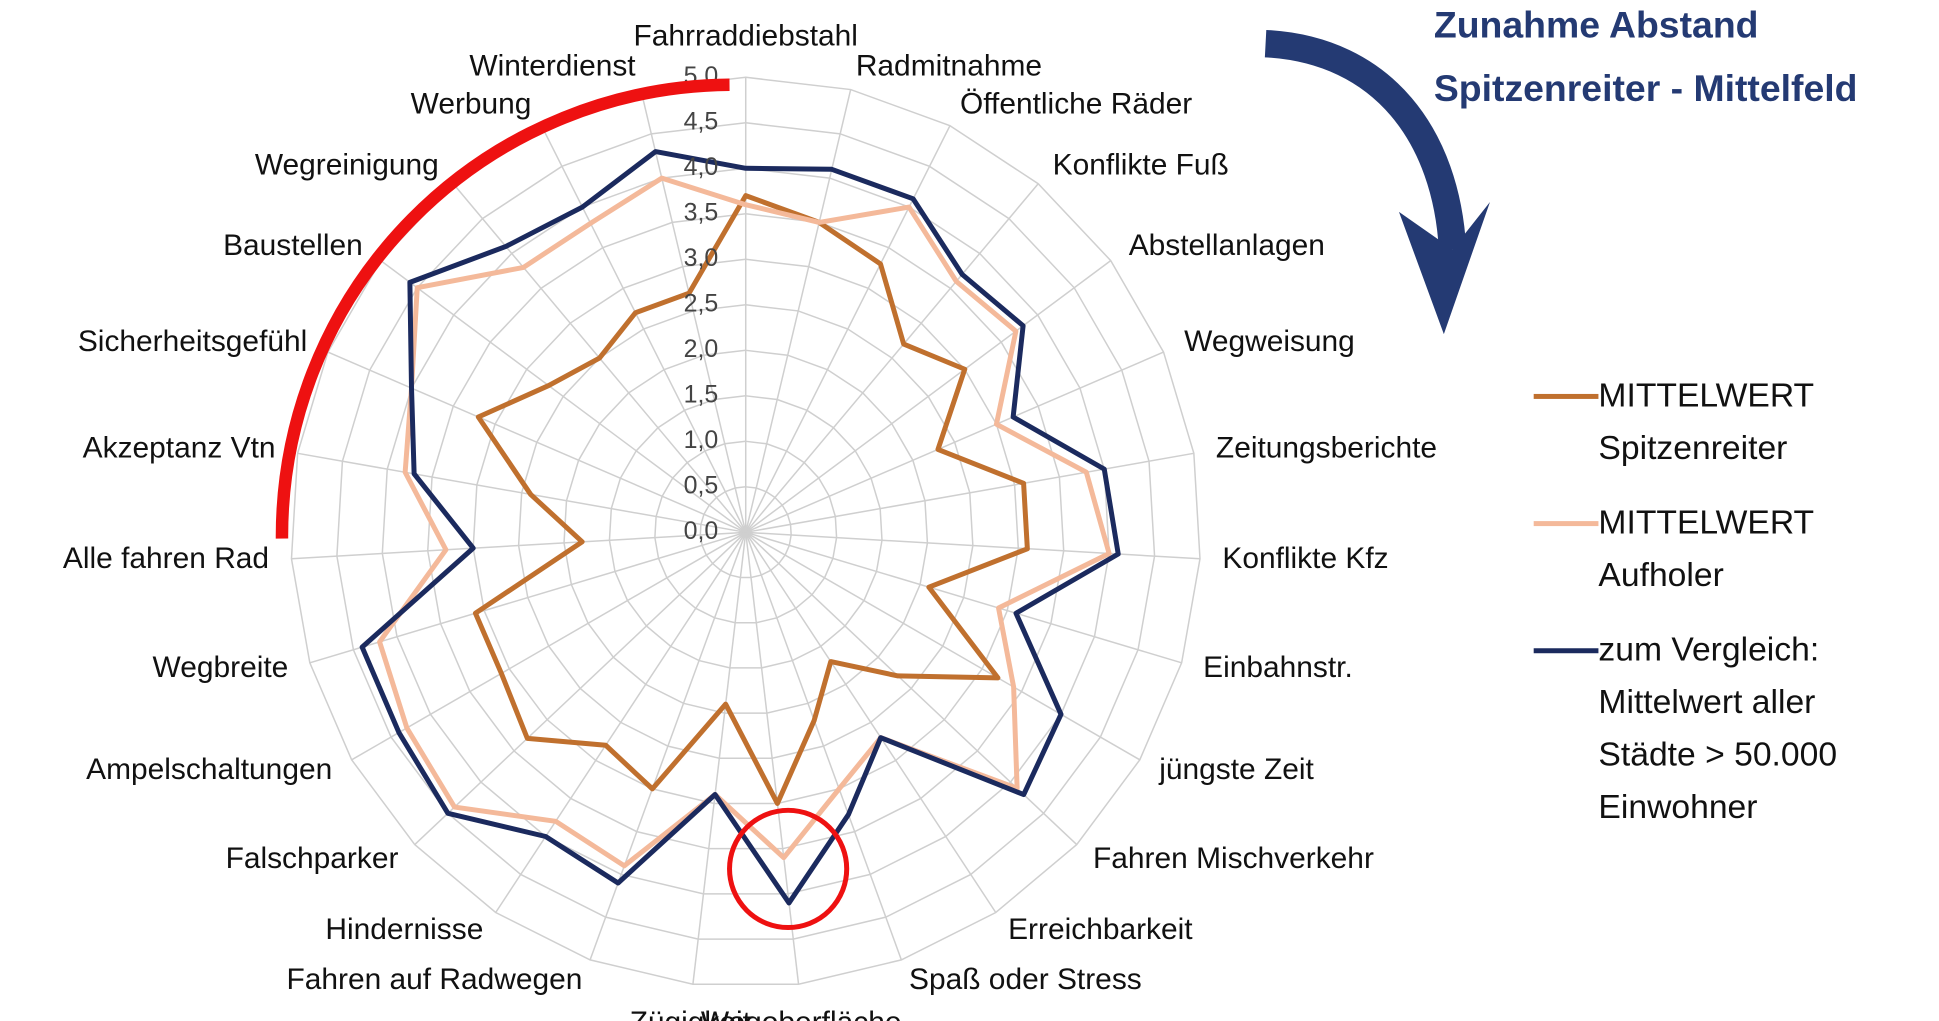 The image size is (1939, 1021). Describe the element at coordinates (1076, 104) in the screenshot. I see `category-label: Öffentliche Räder` at that location.